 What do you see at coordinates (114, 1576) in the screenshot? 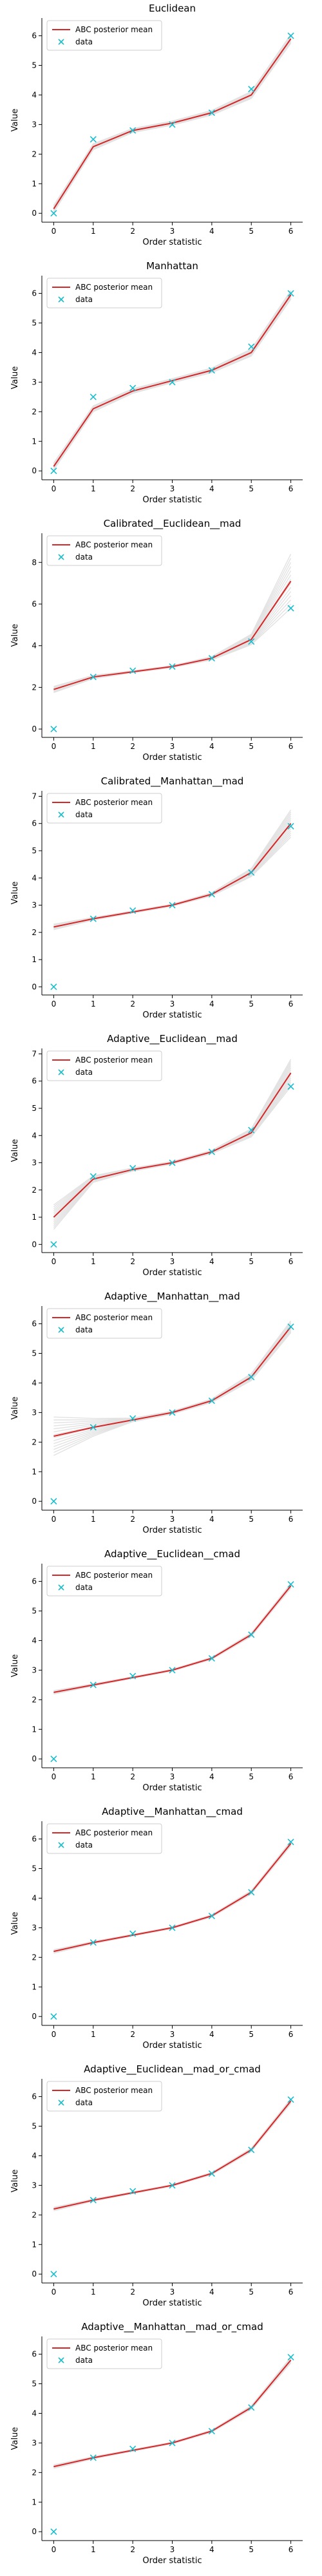
I see `legend-entry: ABC posterior mean` at bounding box center [114, 1576].